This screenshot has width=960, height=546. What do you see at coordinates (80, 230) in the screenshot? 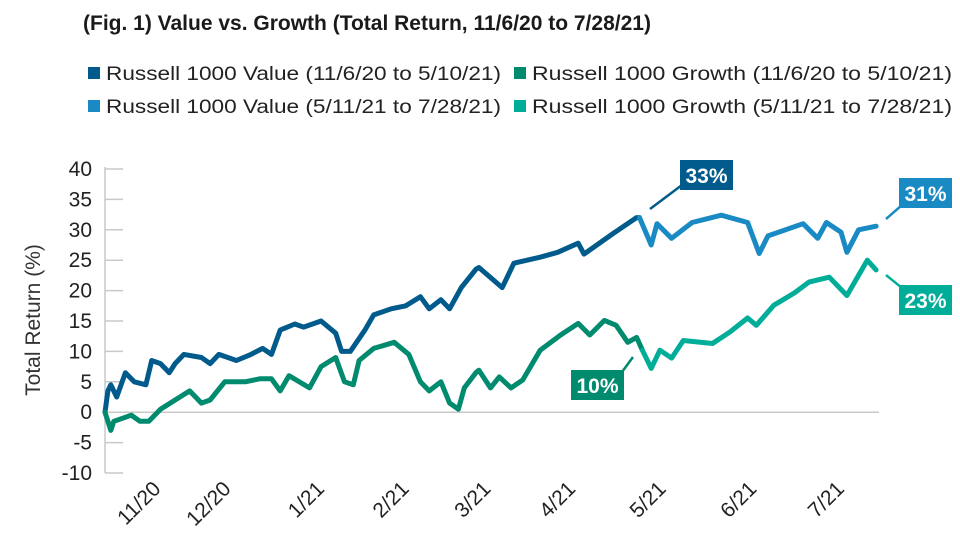
I see `y-tick-label: 30` at bounding box center [80, 230].